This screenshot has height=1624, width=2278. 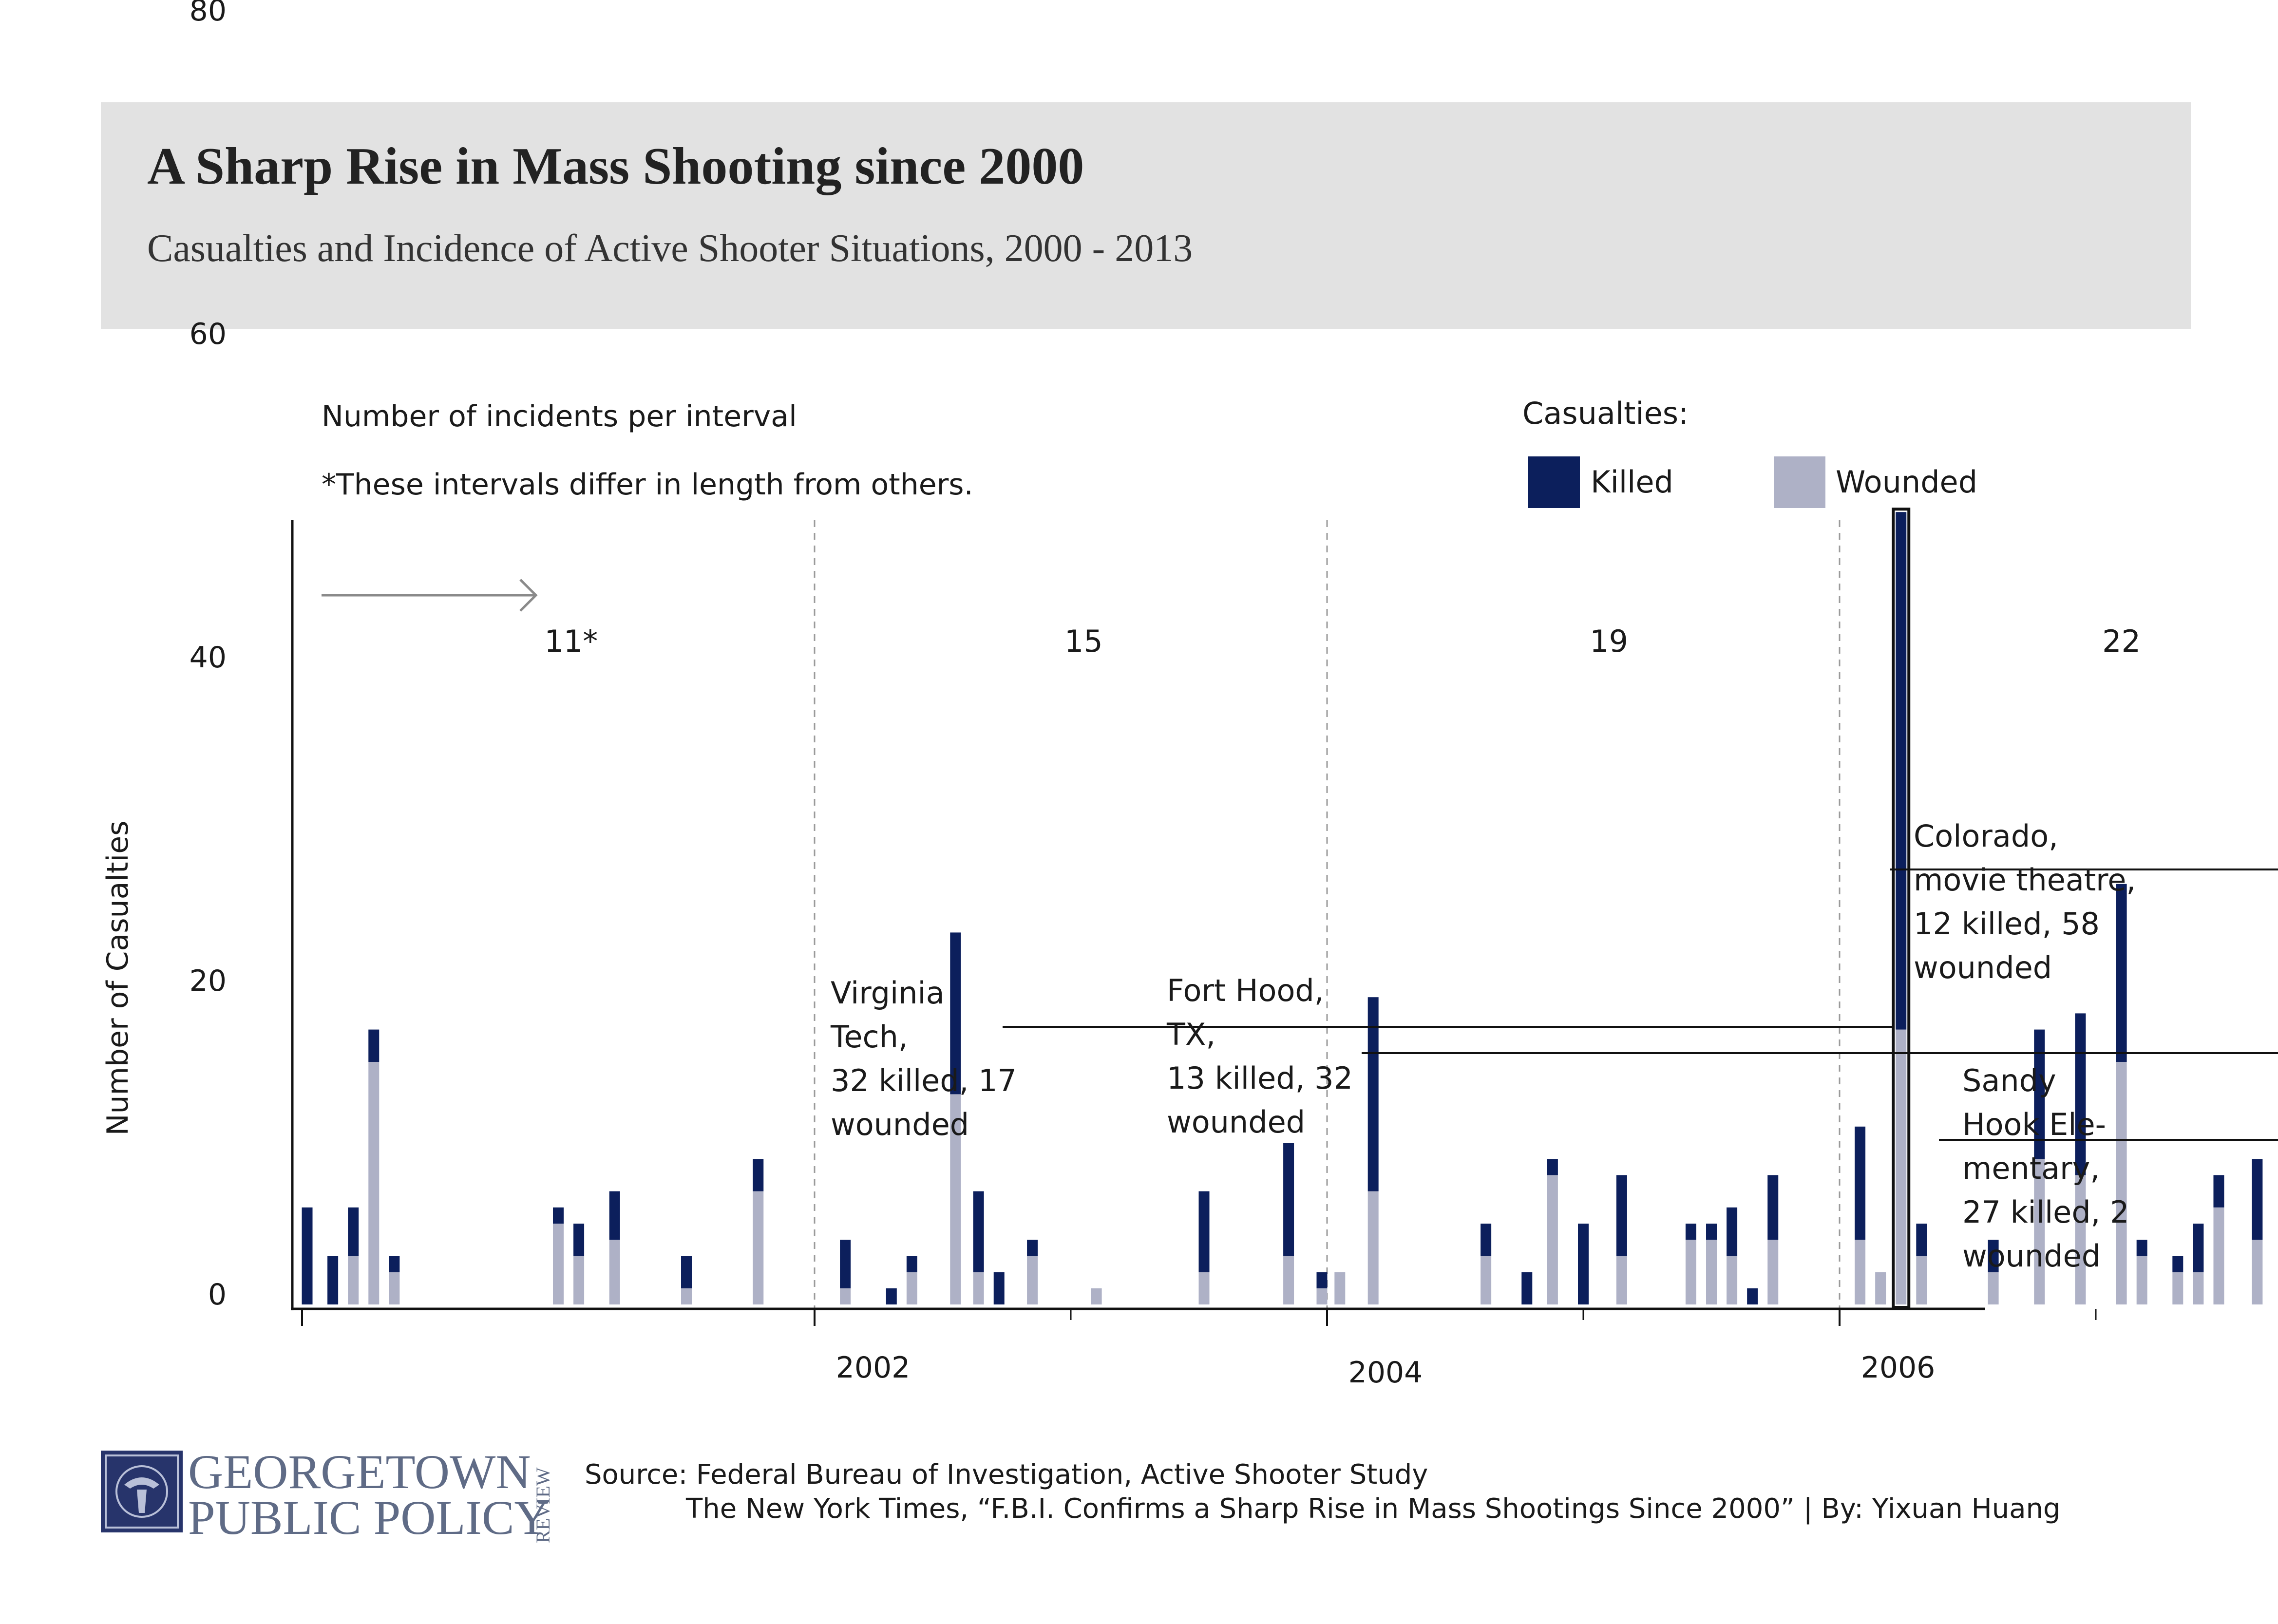 I want to click on y-ticks: 0 20 40 60 80, so click(x=208, y=656).